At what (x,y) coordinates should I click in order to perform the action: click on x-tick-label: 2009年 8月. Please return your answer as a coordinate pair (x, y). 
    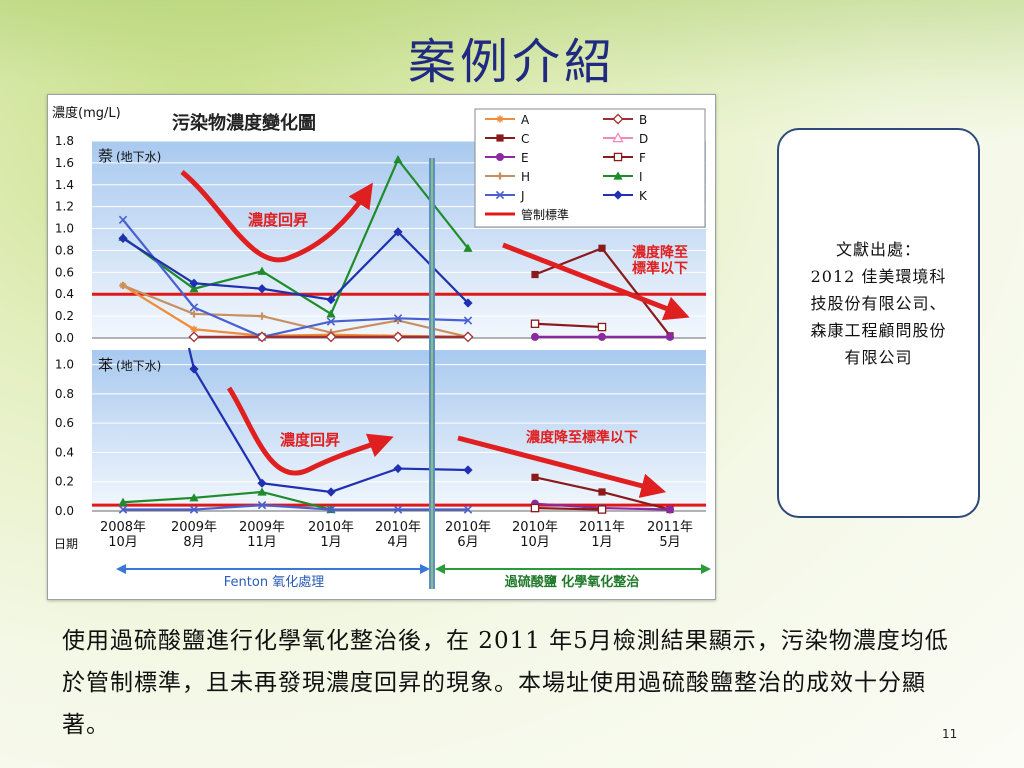
    Looking at the image, I should click on (194, 535).